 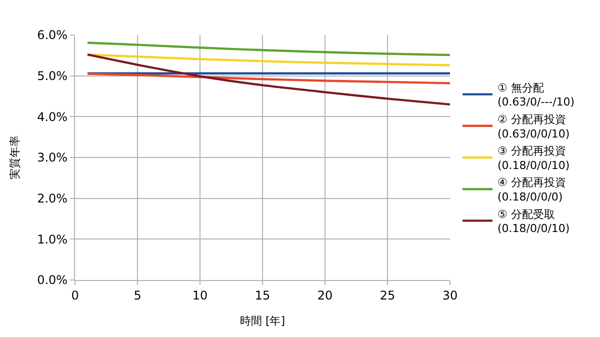 What do you see at coordinates (536, 95) in the screenshot?
I see `legend-label: ① 無分配 (0.63/0/---/10)` at bounding box center [536, 95].